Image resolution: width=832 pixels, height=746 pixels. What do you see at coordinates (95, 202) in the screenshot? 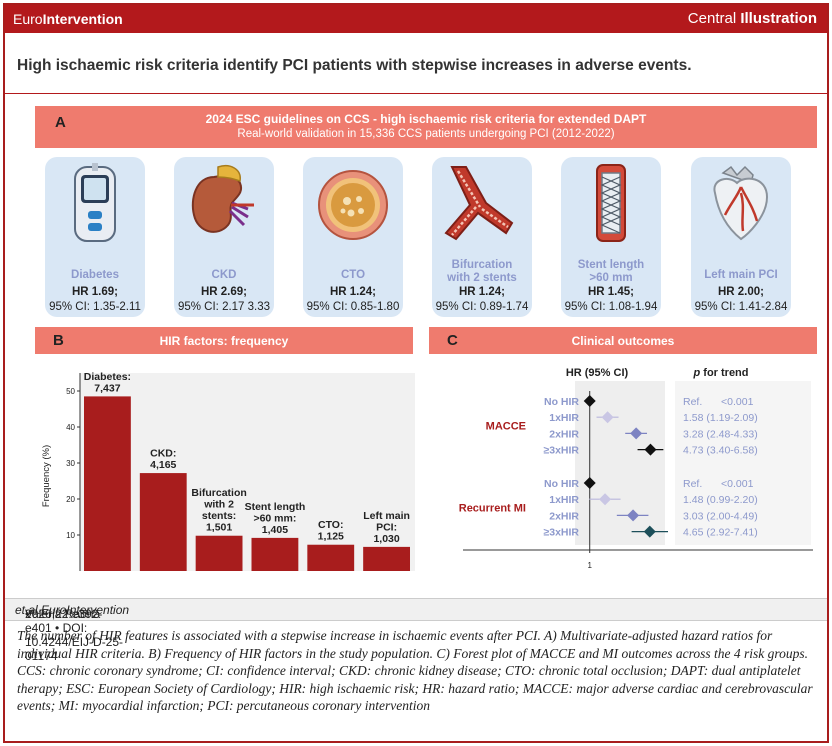
I see `glucometer-icon` at bounding box center [95, 202].